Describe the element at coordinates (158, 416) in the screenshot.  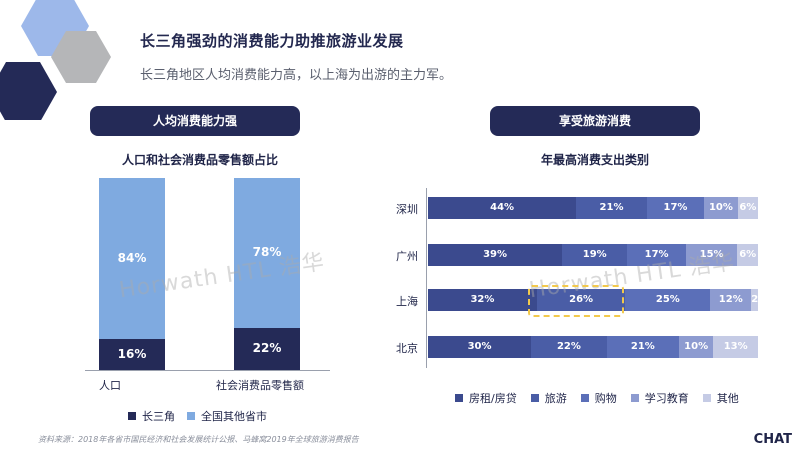
I see `legend-label-yangtze: 长三角` at that location.